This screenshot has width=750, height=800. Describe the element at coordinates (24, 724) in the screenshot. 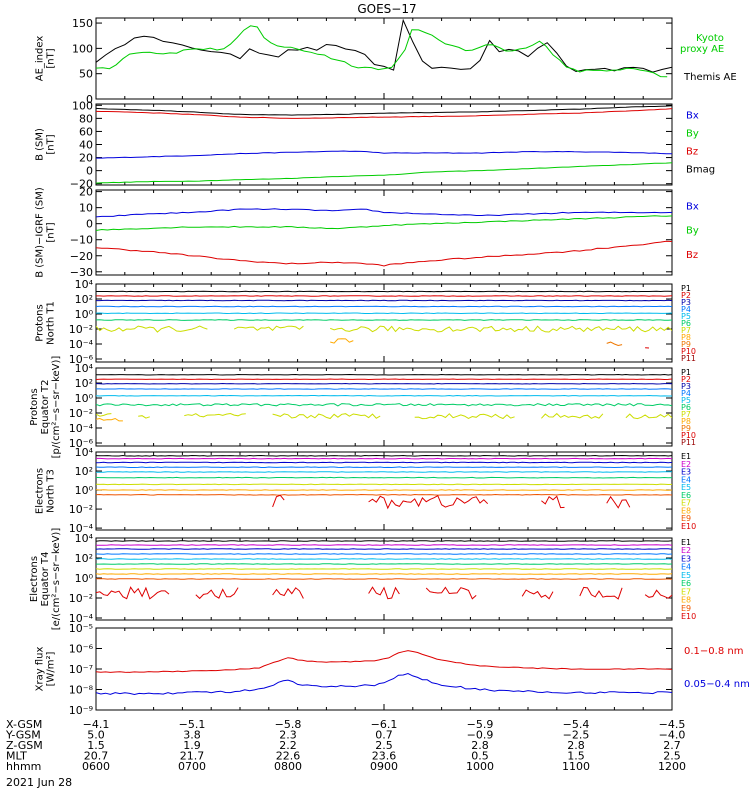

I see `ephemeris-label: X-GSM` at that location.